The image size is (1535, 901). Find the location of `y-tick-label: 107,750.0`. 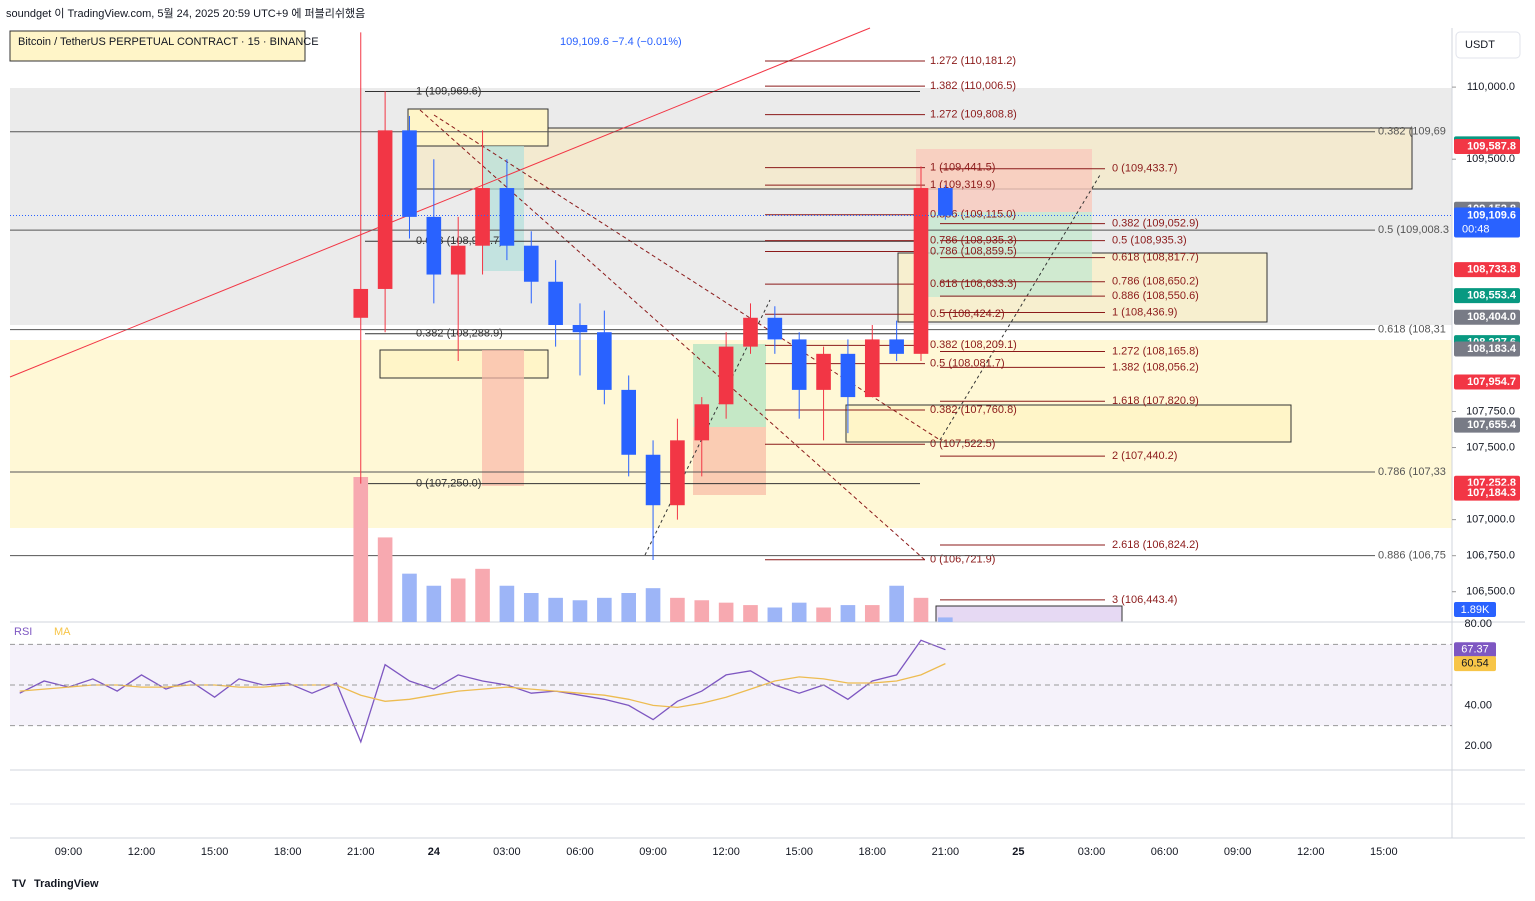

y-tick-label: 107,750.0 is located at coordinates (1490, 411).